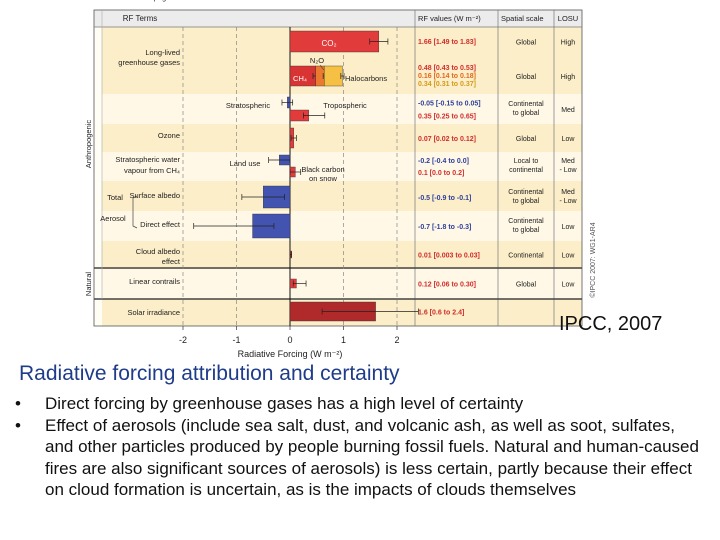 This screenshot has height=540, width=720. I want to click on forcing-bar, so click(333, 76).